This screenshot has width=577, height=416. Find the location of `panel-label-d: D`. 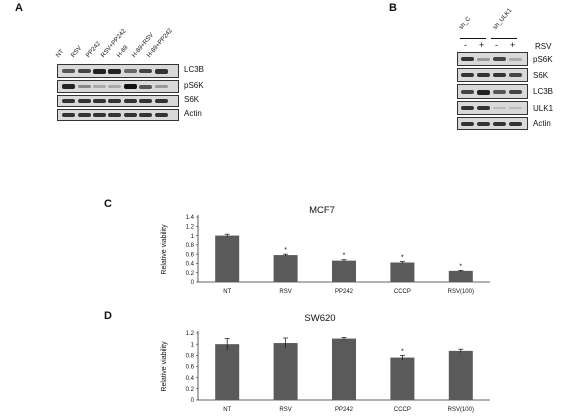

panel-label-d: D is located at coordinates (108, 316).